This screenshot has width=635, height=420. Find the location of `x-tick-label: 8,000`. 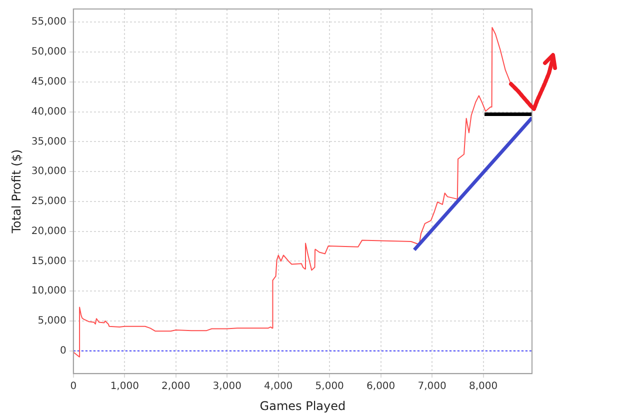

x-tick-label: 8,000 is located at coordinates (483, 386).